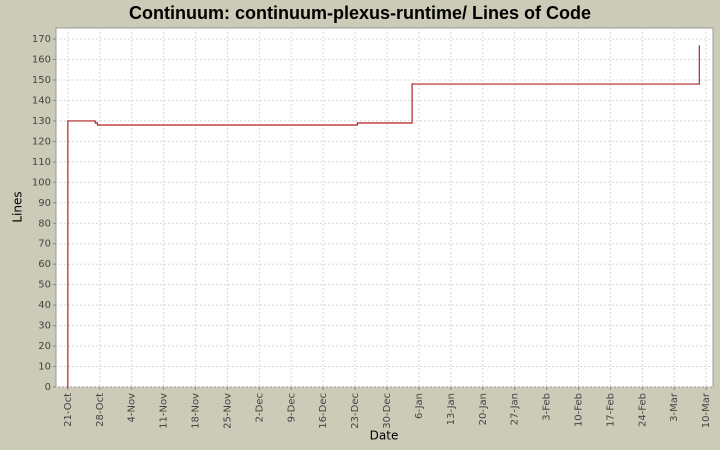  I want to click on x-tick-label: 2-Dec, so click(259, 407).